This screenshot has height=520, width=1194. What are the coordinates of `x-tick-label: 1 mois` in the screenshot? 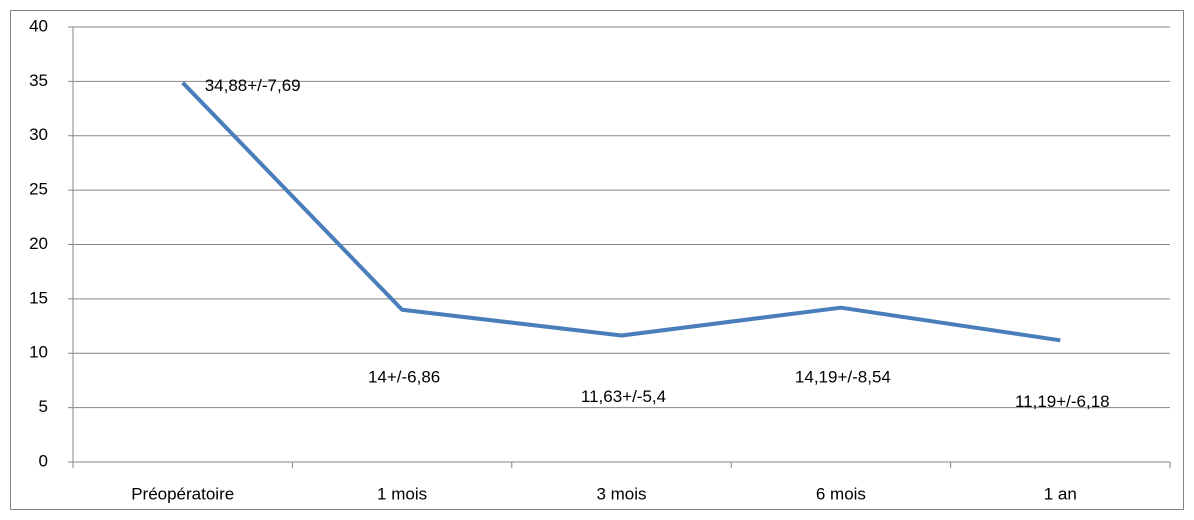 It's located at (402, 493).